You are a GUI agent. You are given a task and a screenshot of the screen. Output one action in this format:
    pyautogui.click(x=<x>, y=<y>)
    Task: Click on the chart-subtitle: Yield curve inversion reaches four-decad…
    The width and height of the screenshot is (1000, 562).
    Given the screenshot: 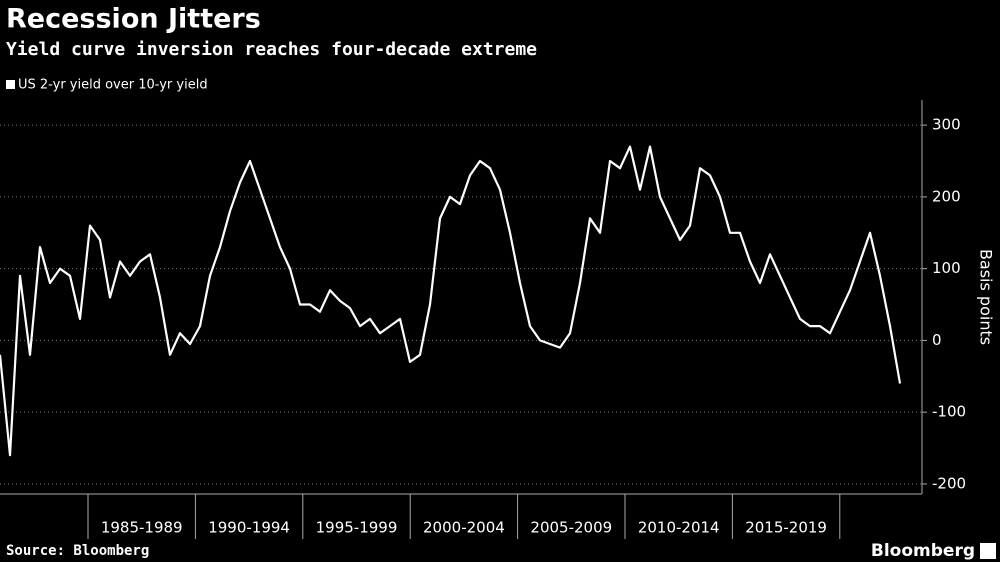 What is the action you would take?
    pyautogui.click(x=271, y=49)
    